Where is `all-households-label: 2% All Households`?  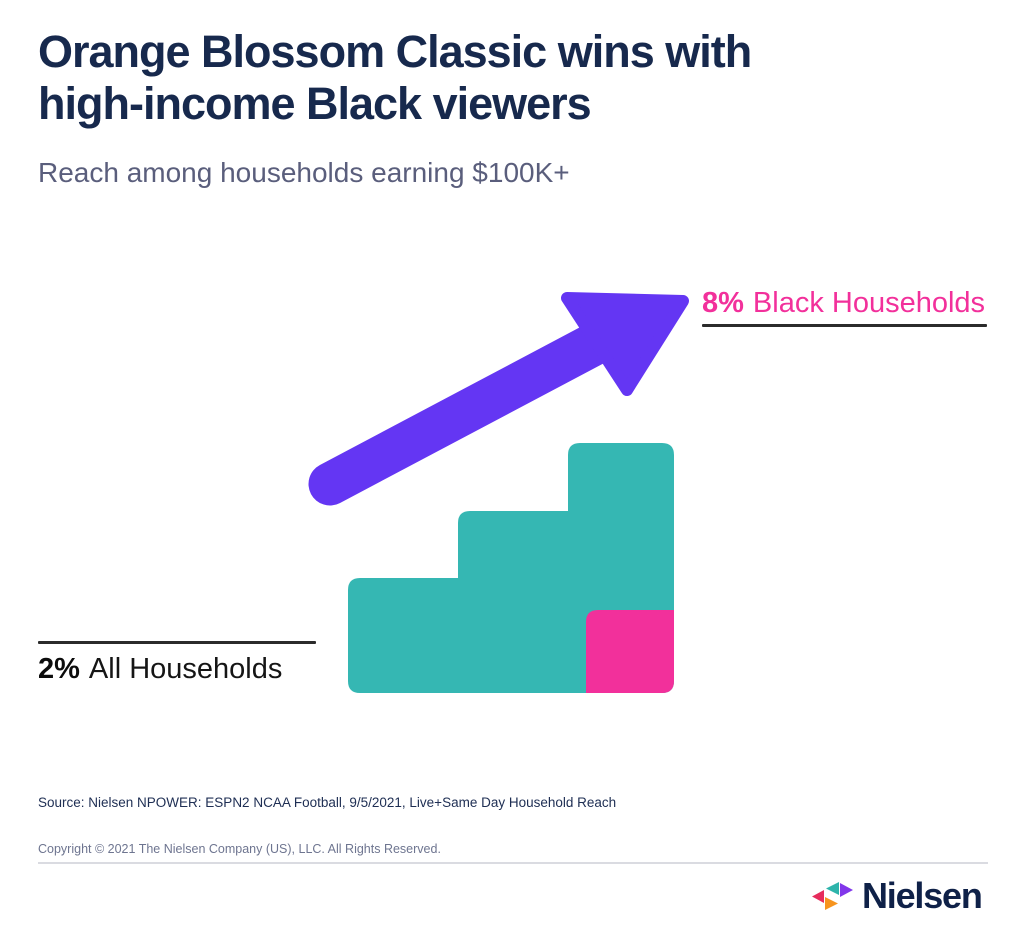
all-households-label: 2% All Households is located at coordinates (160, 669).